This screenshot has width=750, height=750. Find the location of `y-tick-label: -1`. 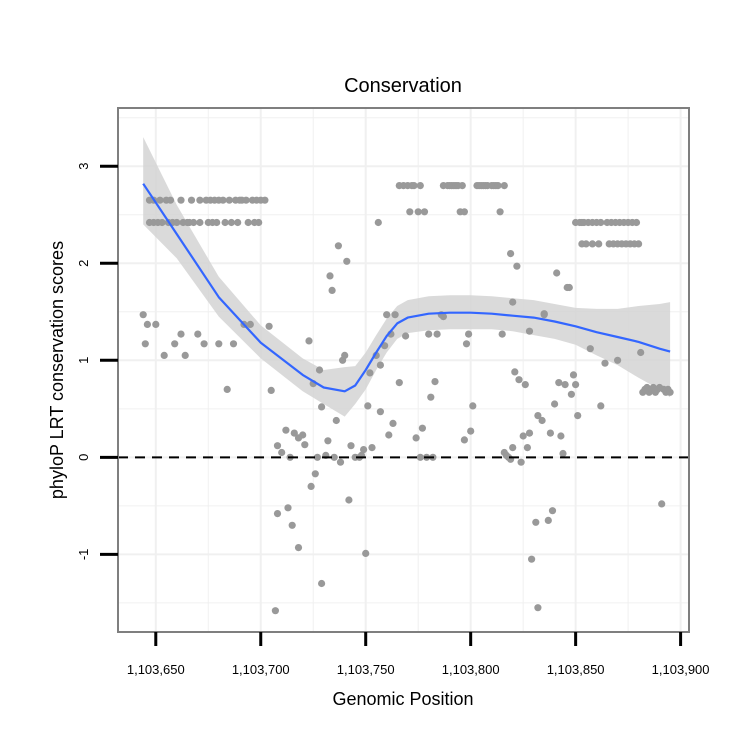

y-tick-label: -1 is located at coordinates (83, 555).